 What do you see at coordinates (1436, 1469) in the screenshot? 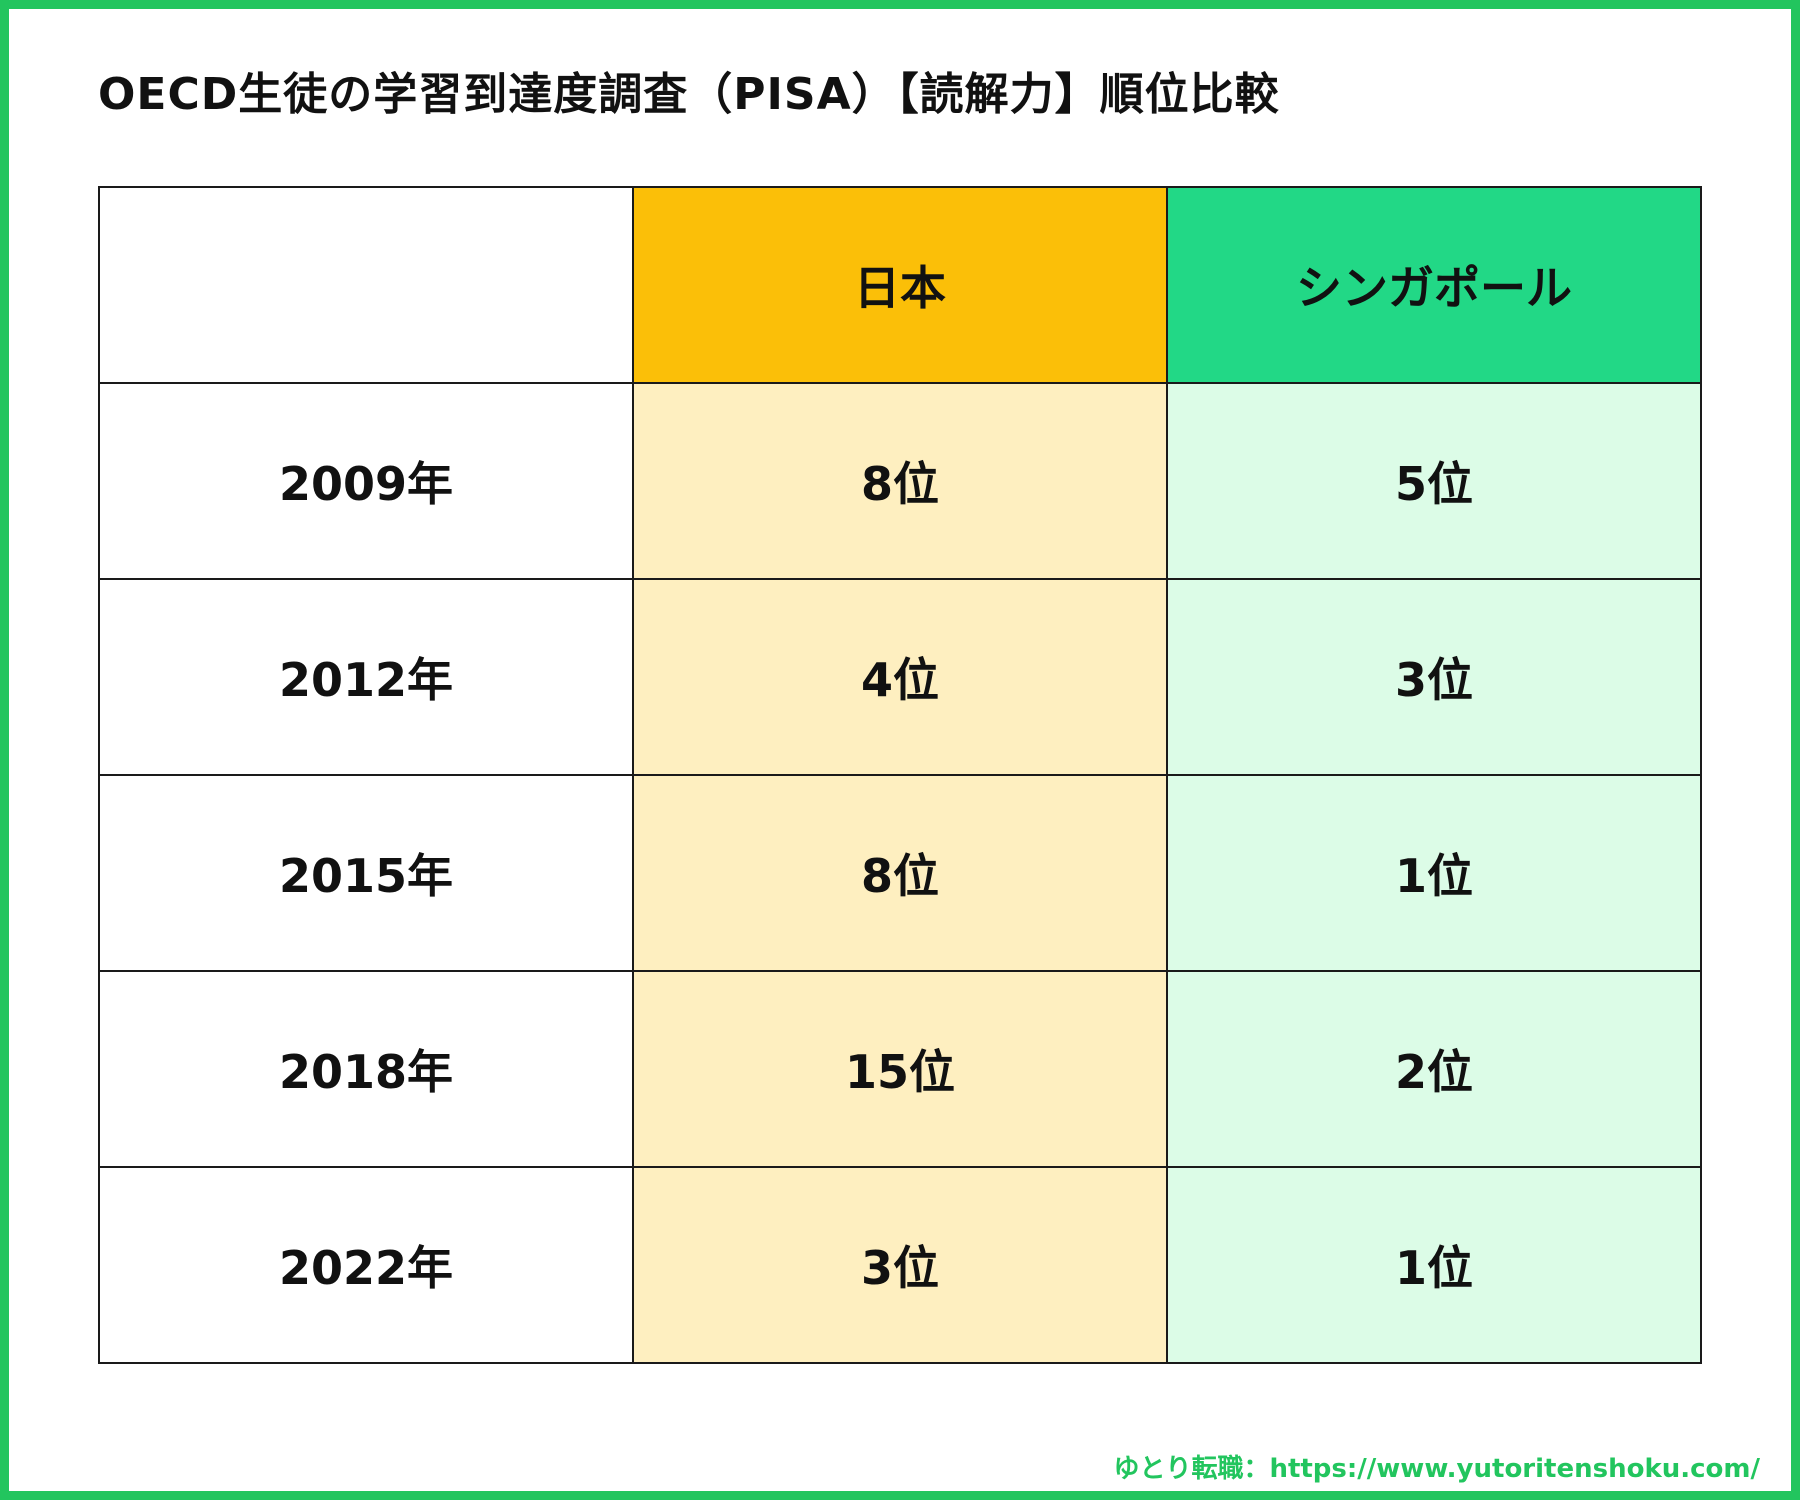
I see `source-footer: ゆとり転職：https://www.yutoritenshoku.com/` at bounding box center [1436, 1469].